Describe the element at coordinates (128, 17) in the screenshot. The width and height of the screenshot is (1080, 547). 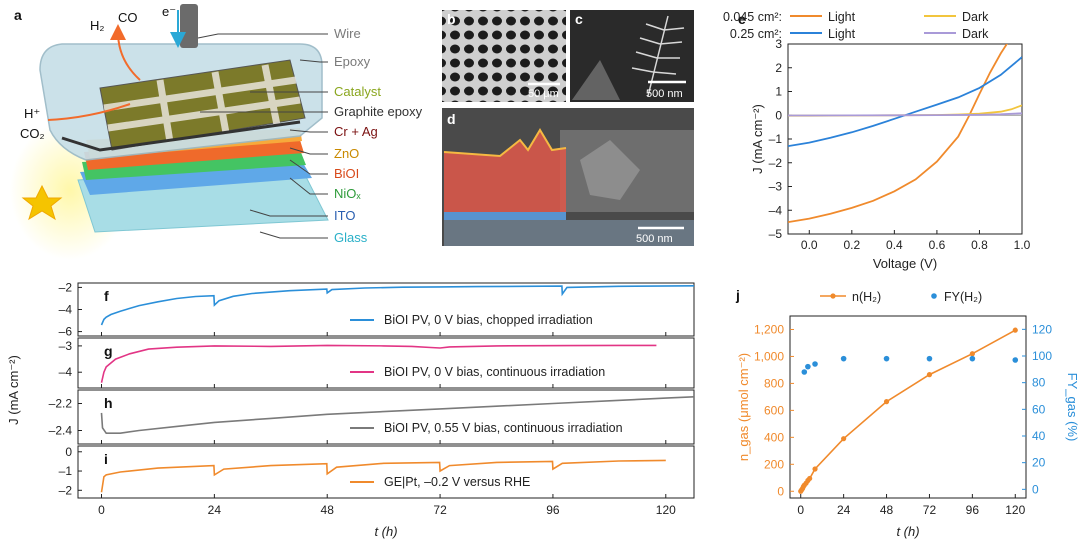
I see `co-label: CO` at that location.